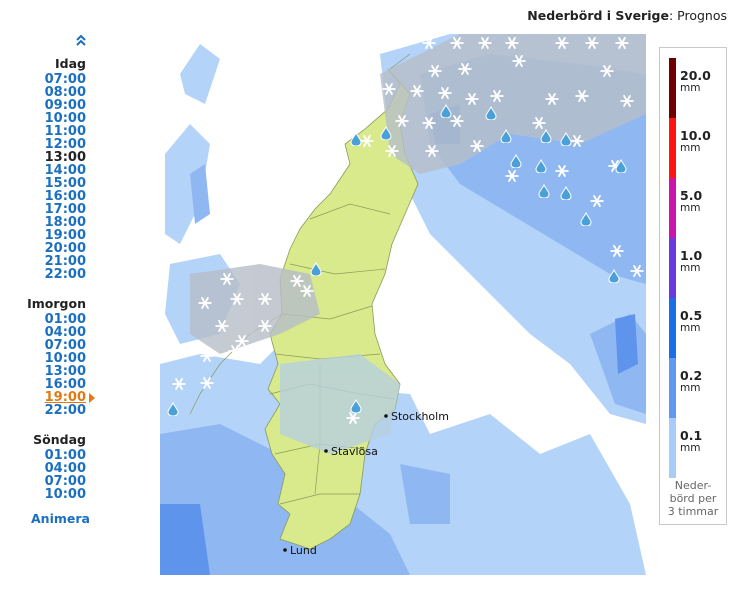 Image resolution: width=737 pixels, height=590 pixels. I want to click on legend-color-bar, so click(672, 268).